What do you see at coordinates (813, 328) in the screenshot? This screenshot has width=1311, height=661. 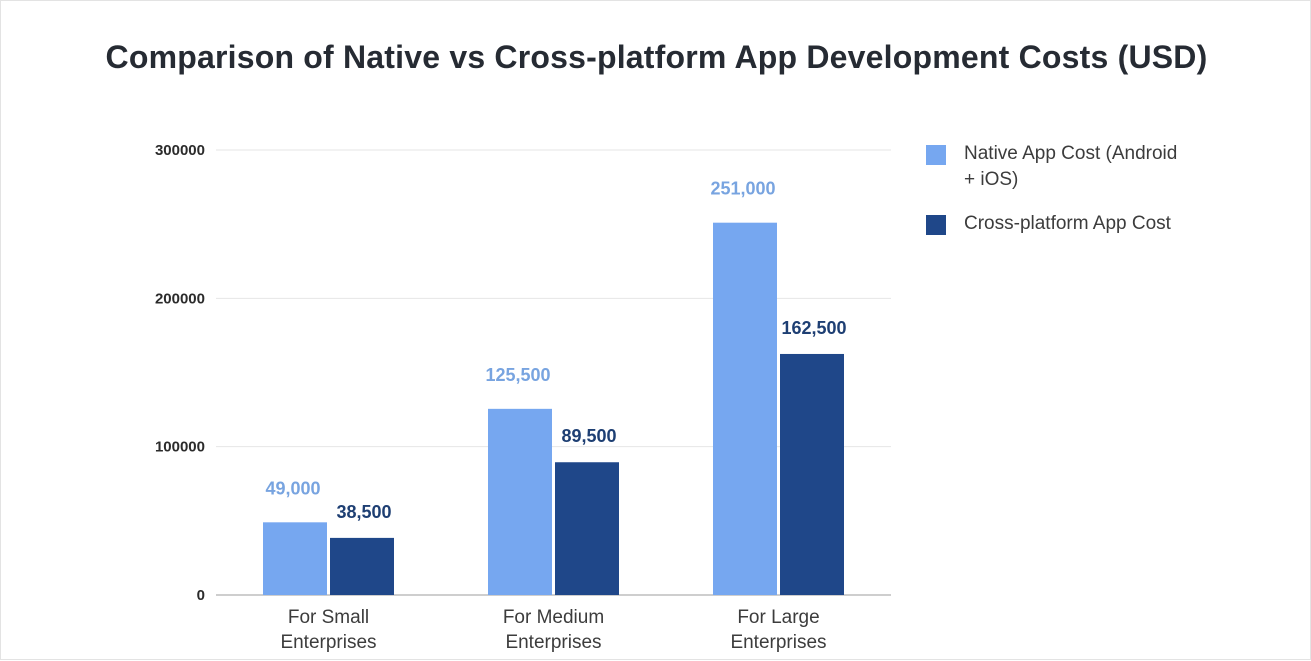 I see `data-label: 162,500` at bounding box center [813, 328].